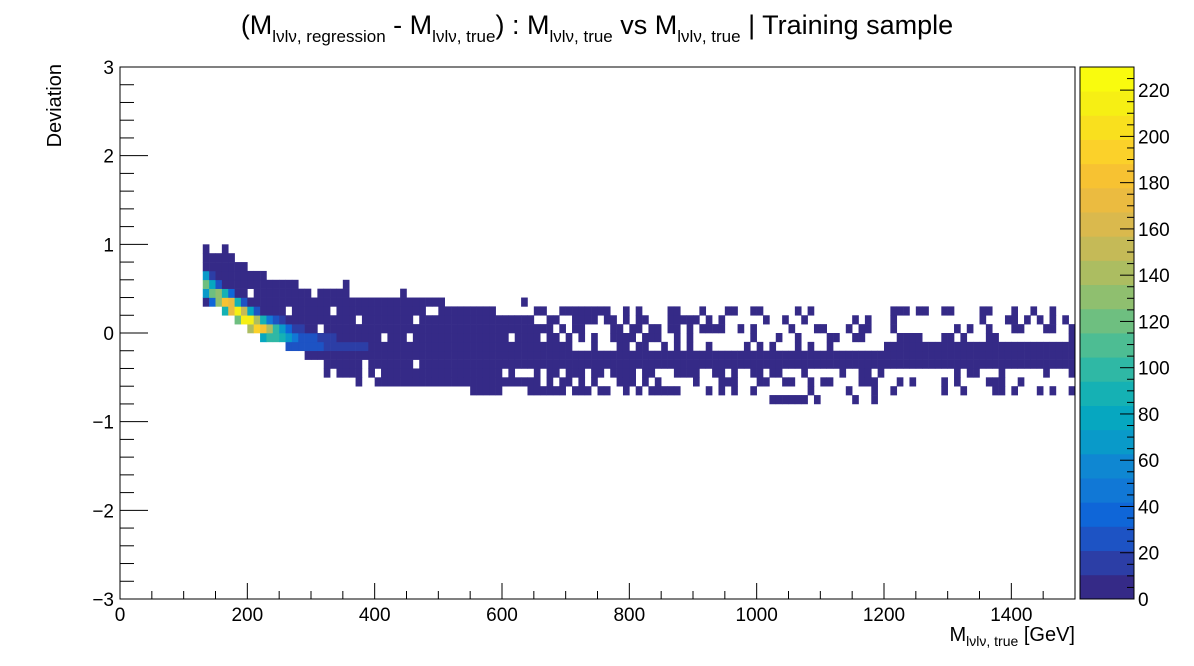 The height and width of the screenshot is (666, 1194). Describe the element at coordinates (958, 635) in the screenshot. I see `x-axis-label-main: M` at that location.